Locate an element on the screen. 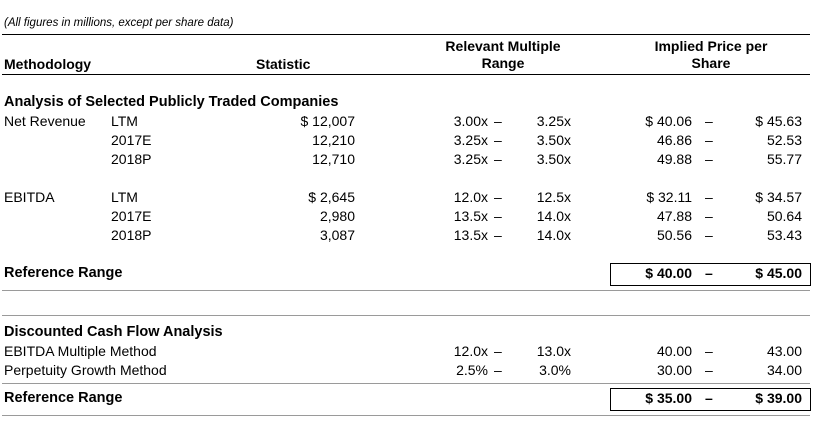 This screenshot has width=825, height=431. row-multiple-high: 12.5x is located at coordinates (553, 197).